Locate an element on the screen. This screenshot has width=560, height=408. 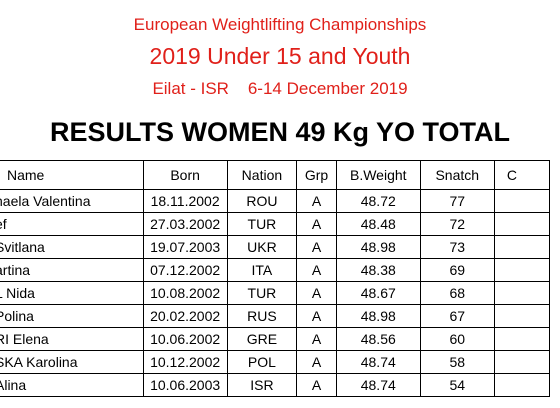
snatch-result-cell: 68 is located at coordinates (457, 293).